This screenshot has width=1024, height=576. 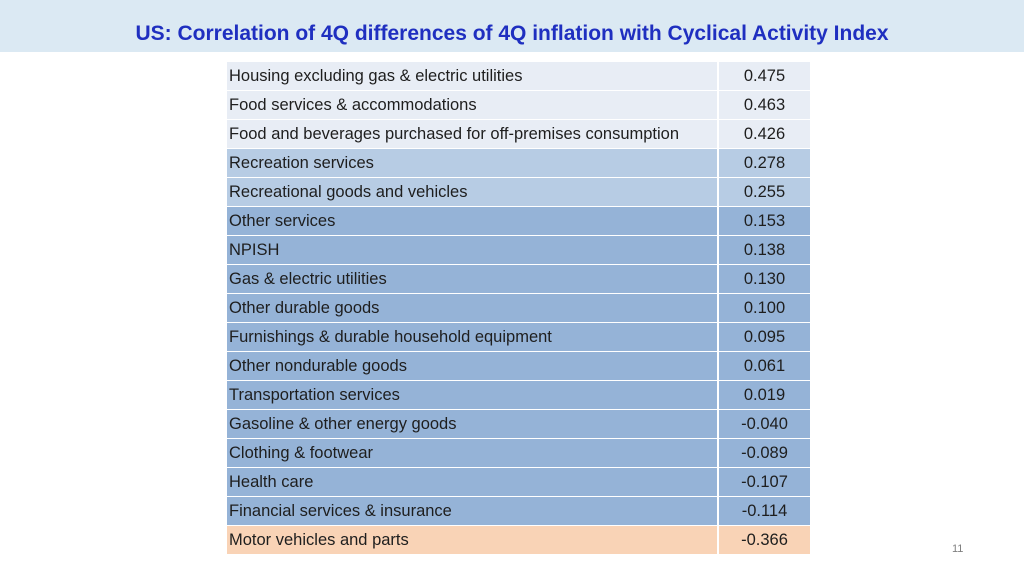 What do you see at coordinates (472, 482) in the screenshot?
I see `category-cell: Health care` at bounding box center [472, 482].